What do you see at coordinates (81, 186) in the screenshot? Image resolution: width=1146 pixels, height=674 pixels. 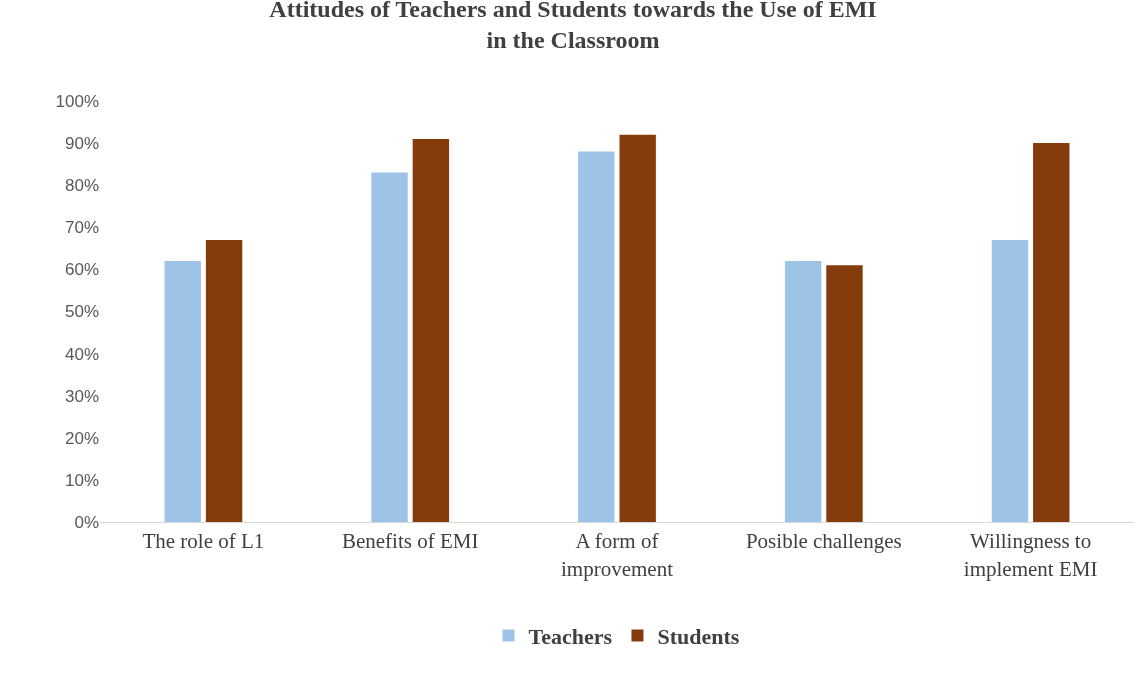 I see `y-tick-label: 80%` at bounding box center [81, 186].